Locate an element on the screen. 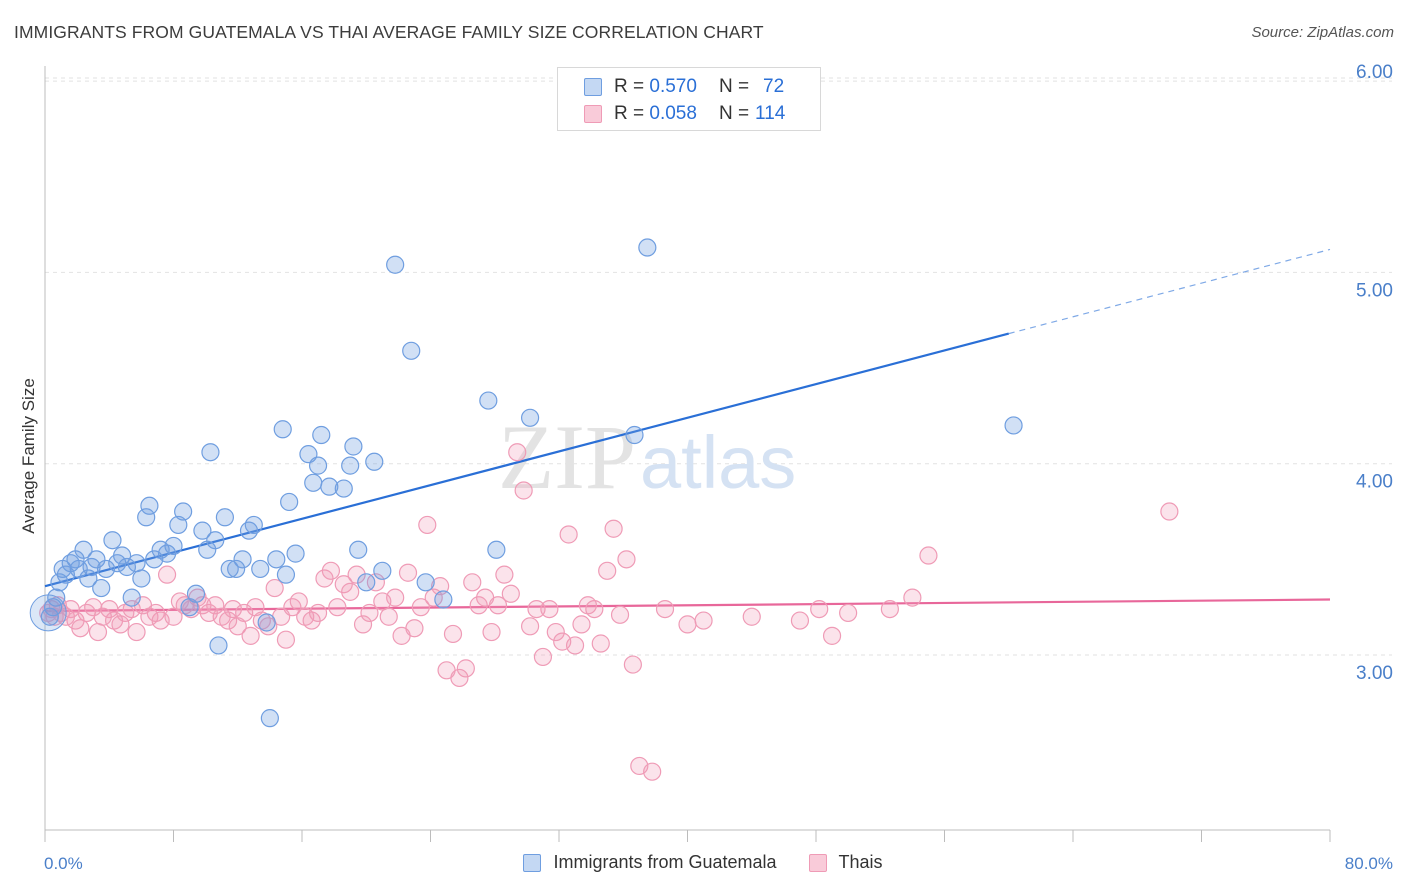 Image resolution: width=1406 pixels, height=892 pixels. source-label: Source: ZipAtlas.com is located at coordinates (1322, 32).